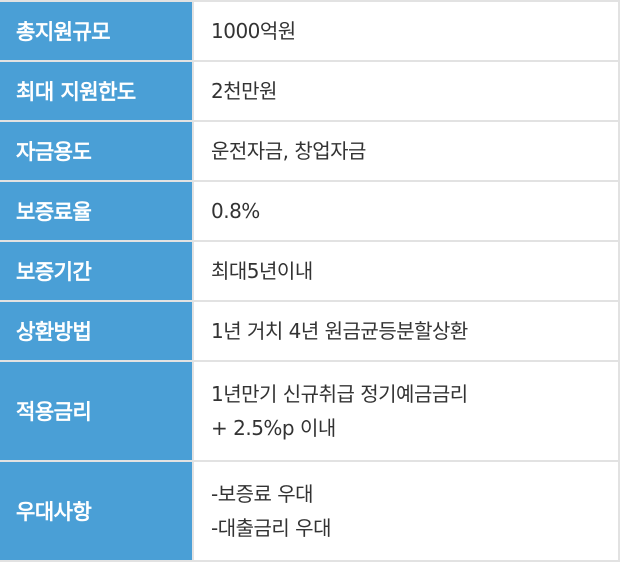  I want to click on row-value-applied-interest-rate: 1년만기 신규취급 정기예금금리 + 2.5%p 이내, so click(406, 411).